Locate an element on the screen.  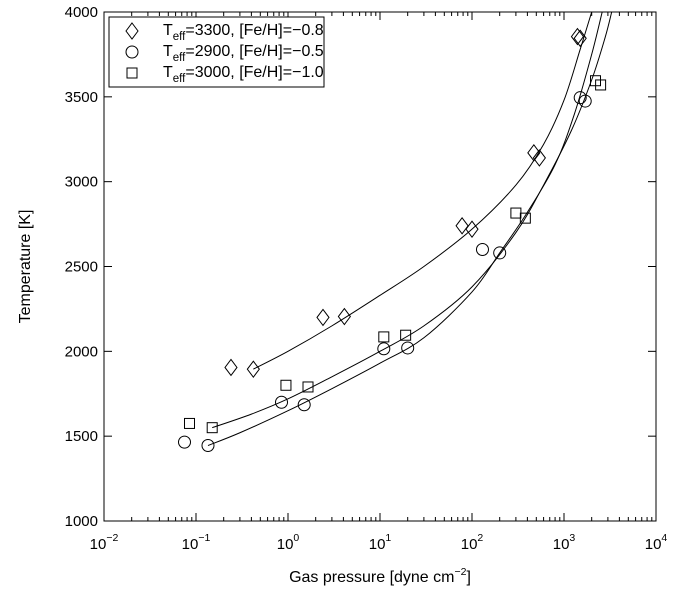
x-tick-label: 10² is located at coordinates (472, 542).